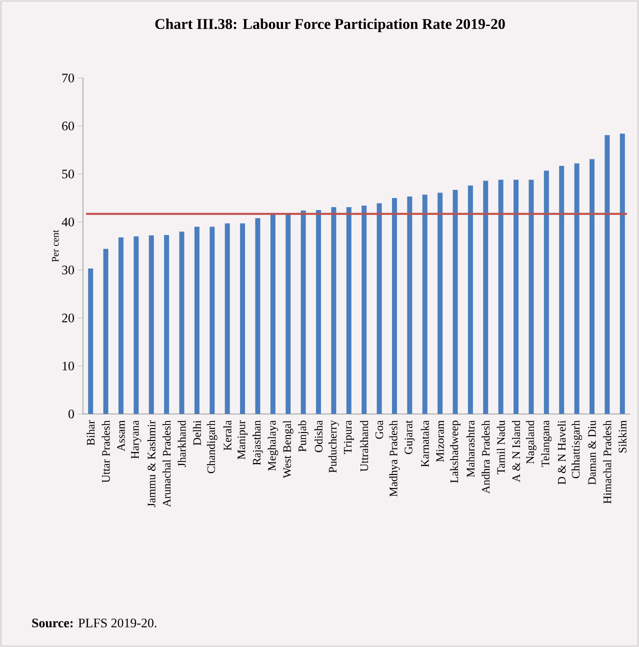  What do you see at coordinates (106, 451) in the screenshot?
I see `x-tick-label: Uttar Pradesh` at bounding box center [106, 451].